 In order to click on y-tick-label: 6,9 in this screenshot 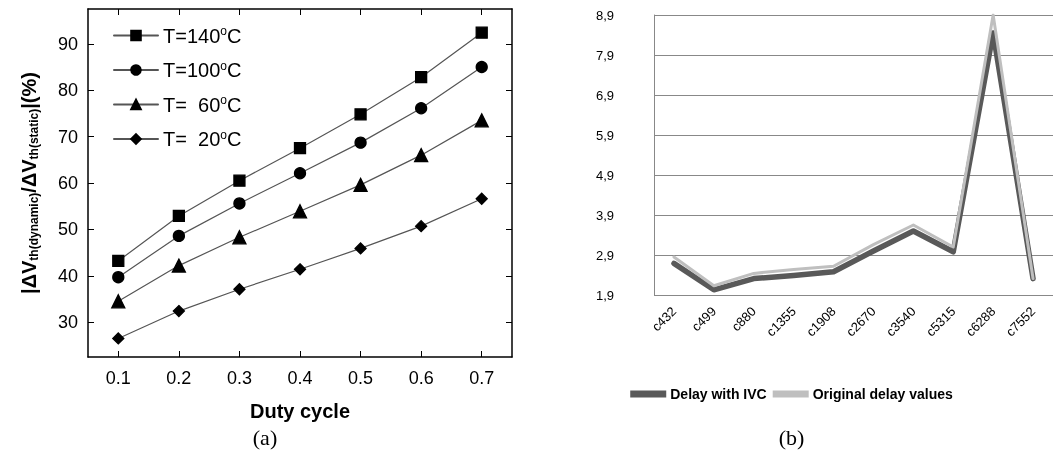, I will do `click(604, 95)`.